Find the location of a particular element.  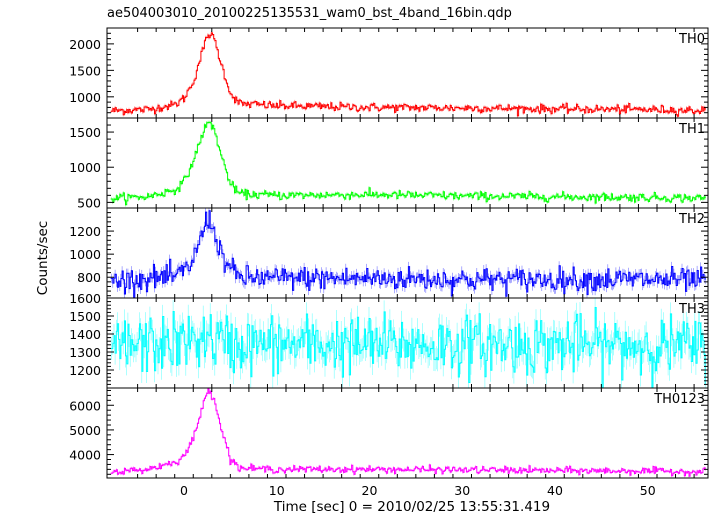

y-tick-label: 800 is located at coordinates (89, 277).